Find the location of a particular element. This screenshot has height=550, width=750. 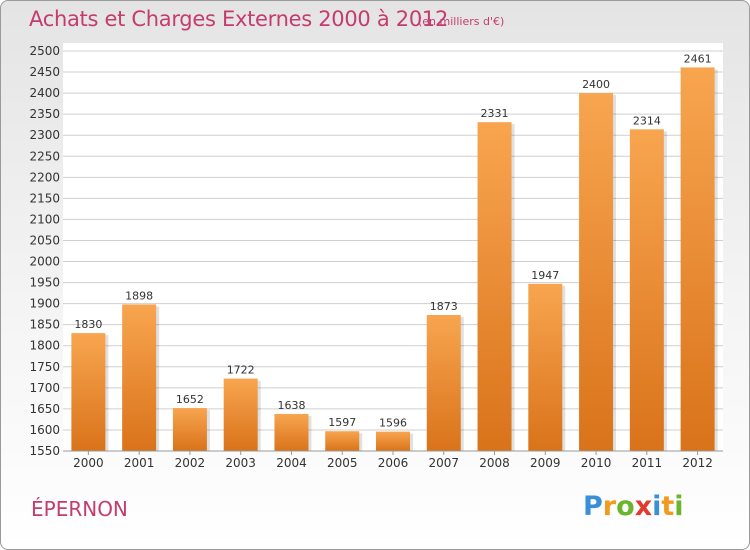

y-tick-label: 1550 is located at coordinates (44, 451).